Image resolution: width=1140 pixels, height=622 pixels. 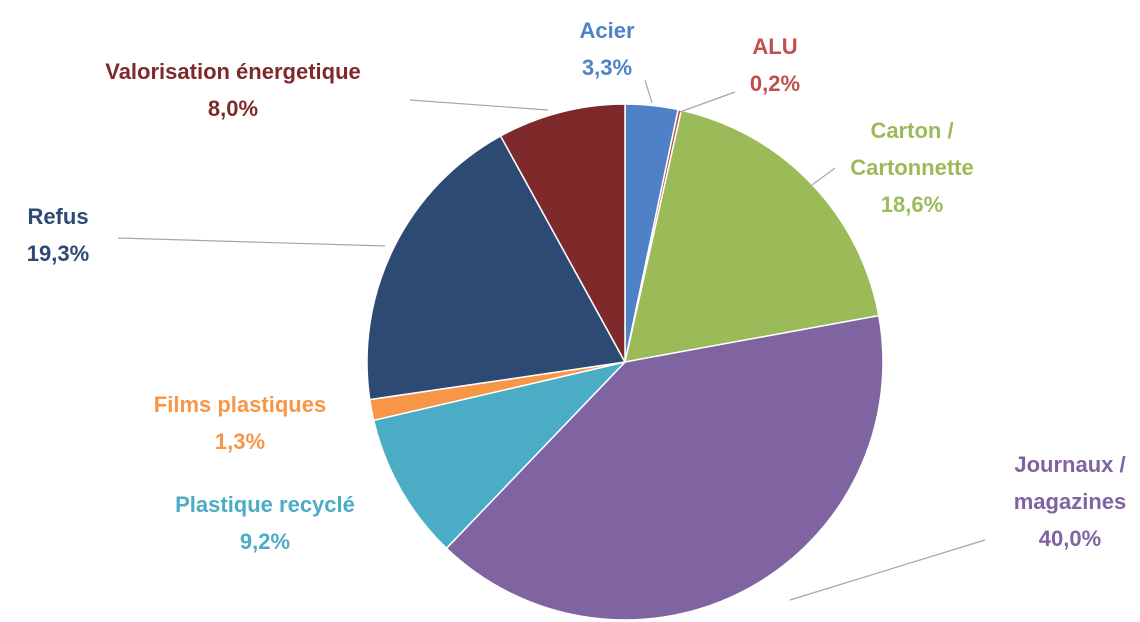 I want to click on slice-label: Acier 3,3%, so click(x=607, y=49).